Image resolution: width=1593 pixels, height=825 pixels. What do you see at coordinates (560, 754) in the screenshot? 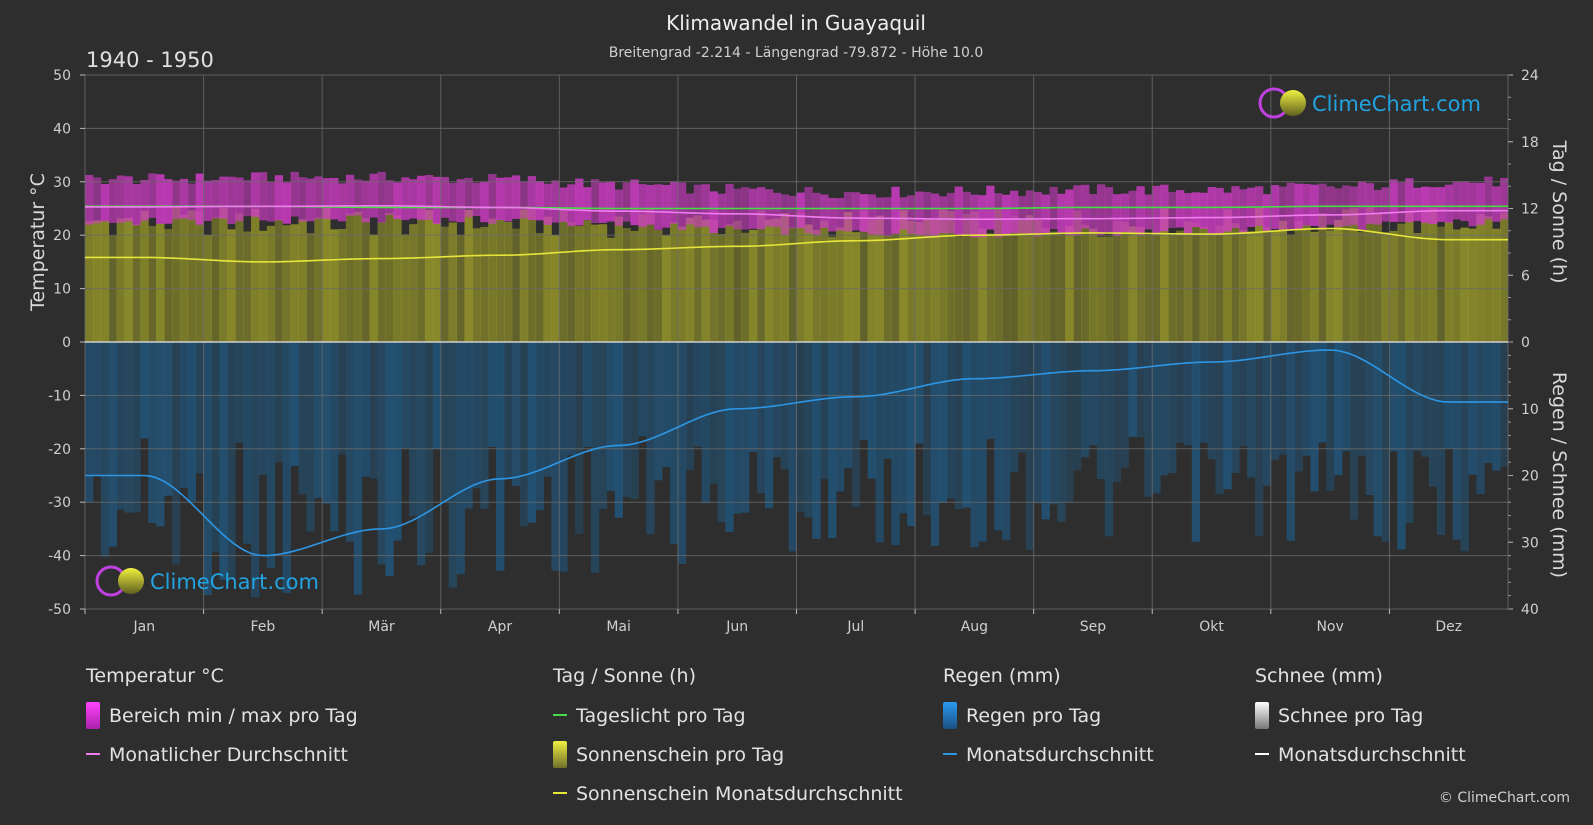
I see `legend-sunshine-swatch` at bounding box center [560, 754].